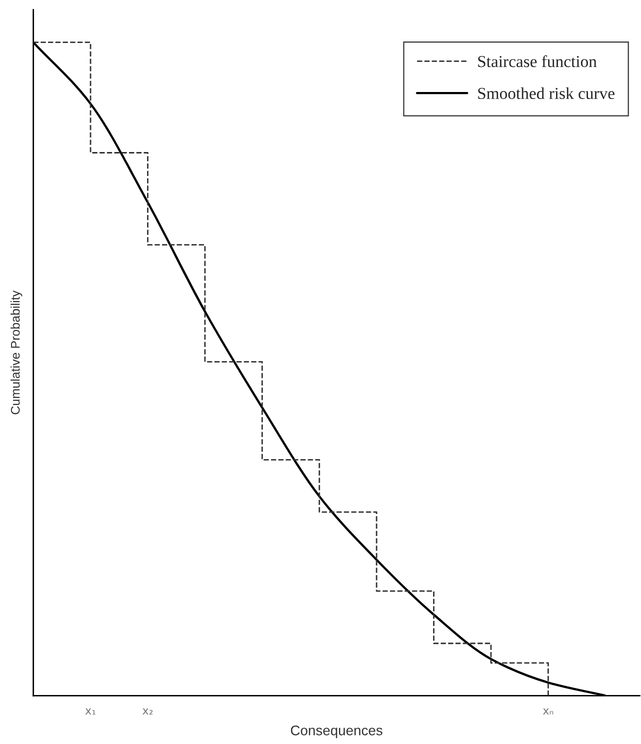 The image size is (641, 744). What do you see at coordinates (147, 711) in the screenshot?
I see `x-tick-label: x₂` at bounding box center [147, 711].